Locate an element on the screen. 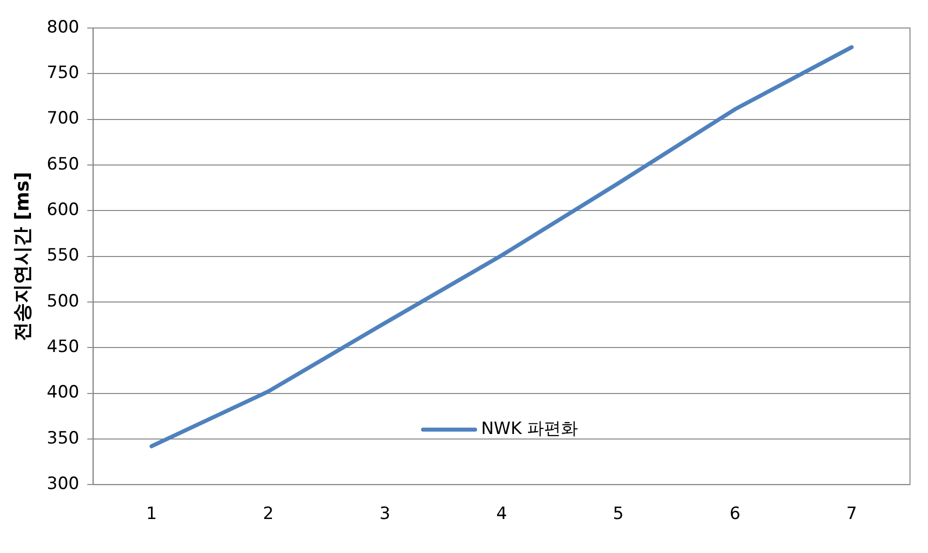 This screenshot has width=928, height=553. y-tick-label: 550 is located at coordinates (63, 256).